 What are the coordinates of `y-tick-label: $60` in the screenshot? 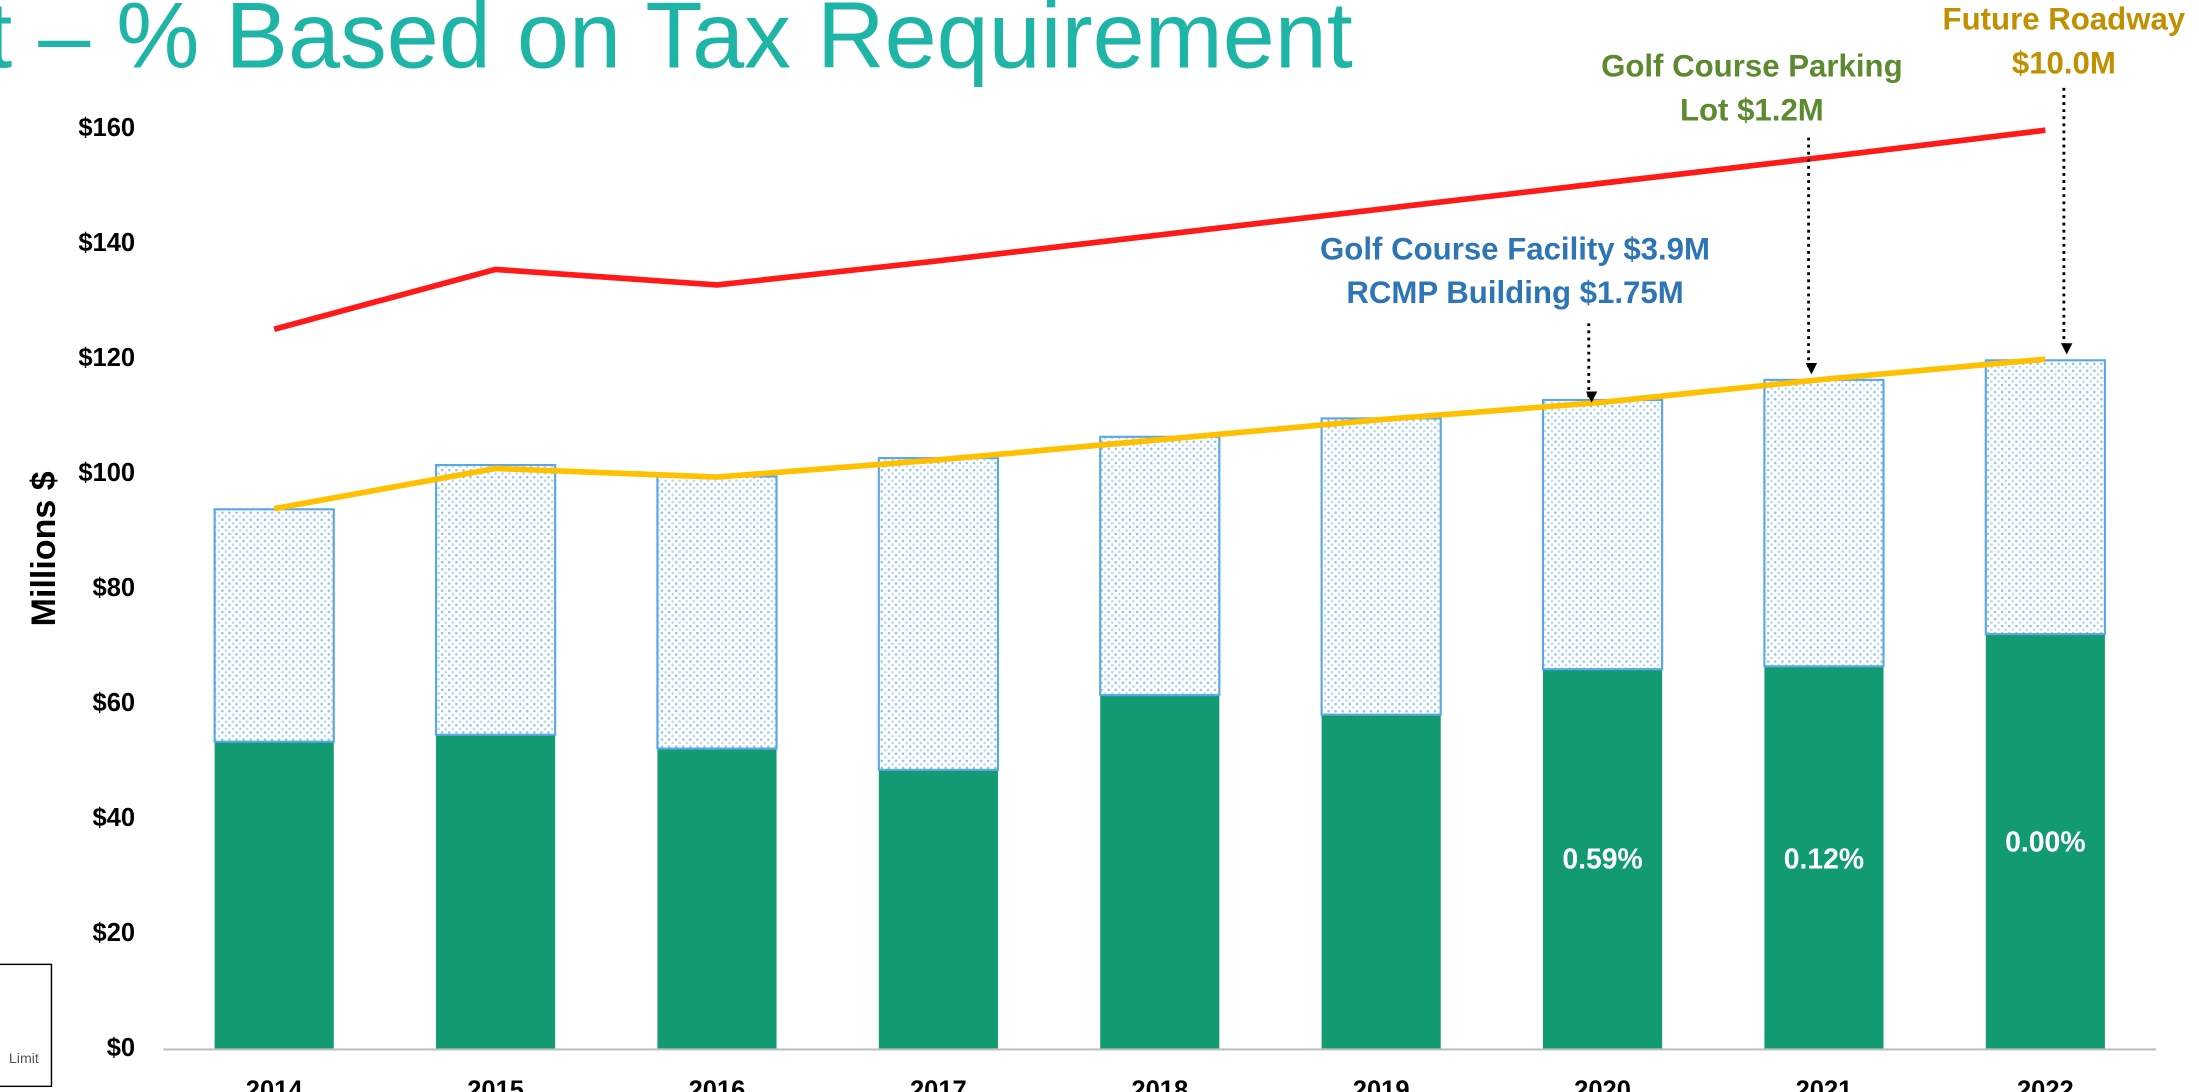 It's located at (114, 703).